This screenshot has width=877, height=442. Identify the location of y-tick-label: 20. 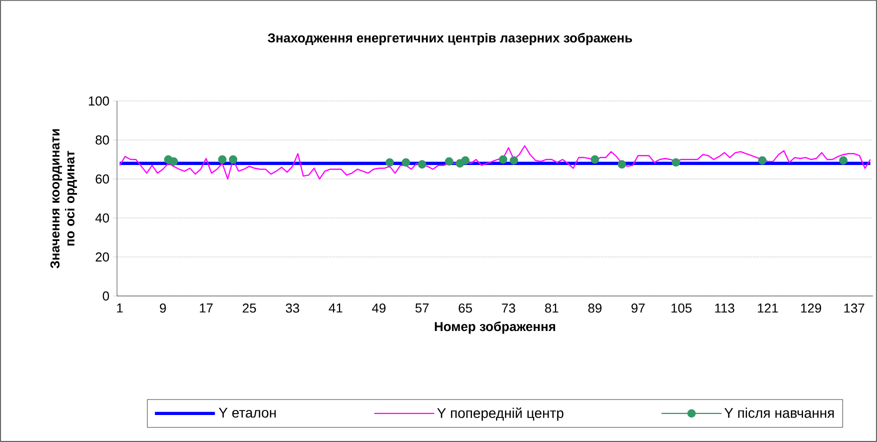
(102, 257).